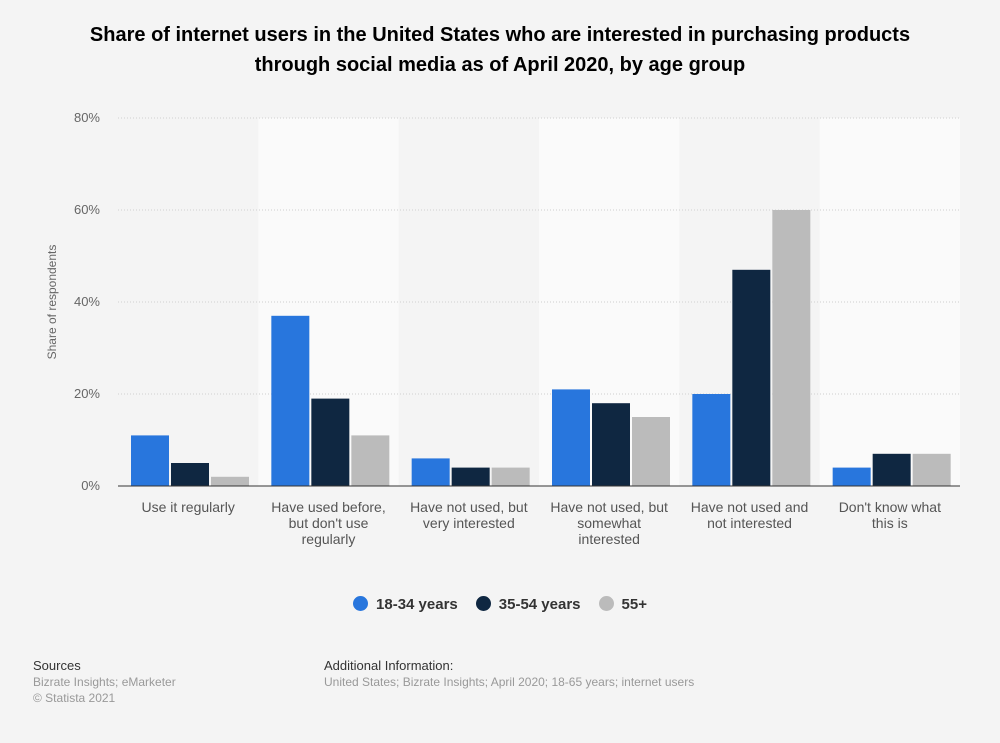  I want to click on y-tick-label: 80%, so click(87, 117).